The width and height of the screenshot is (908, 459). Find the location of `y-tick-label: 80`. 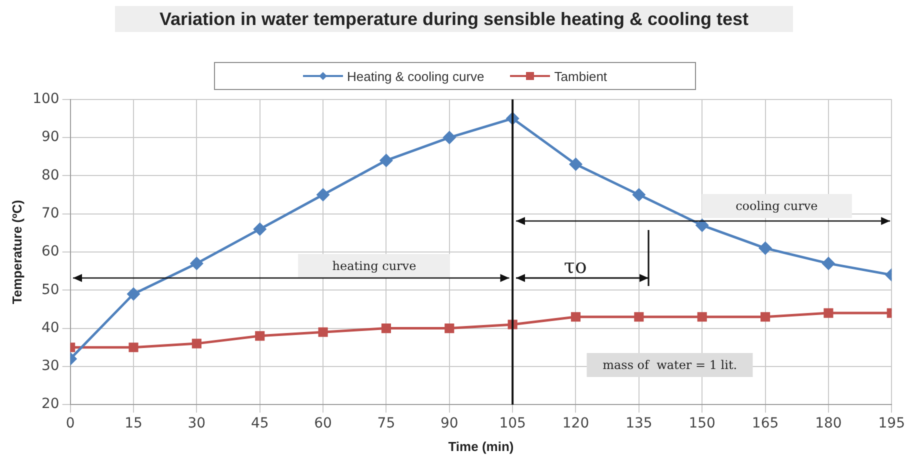

y-tick-label: 80 is located at coordinates (50, 175).